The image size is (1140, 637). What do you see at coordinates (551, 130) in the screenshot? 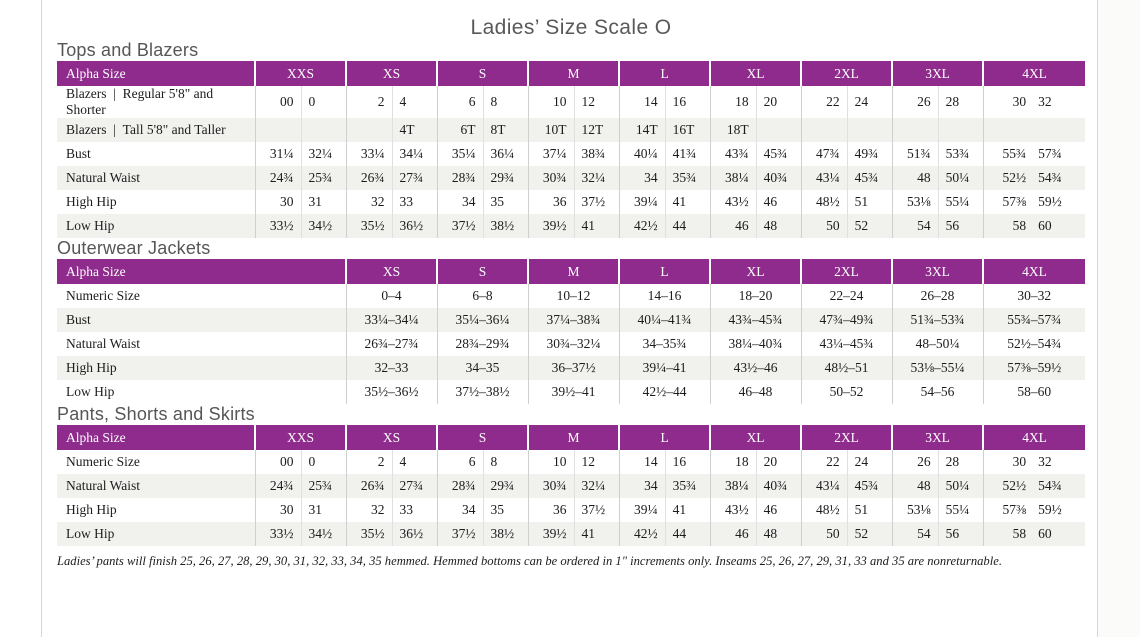
I see `value-cell: 10T` at bounding box center [551, 130].